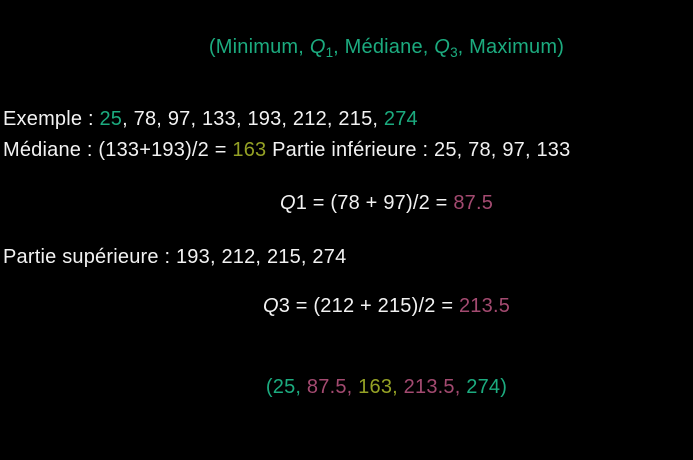 The width and height of the screenshot is (693, 460). What do you see at coordinates (384, 47) in the screenshot?
I see `text-segment: , Médiane,` at bounding box center [384, 47].